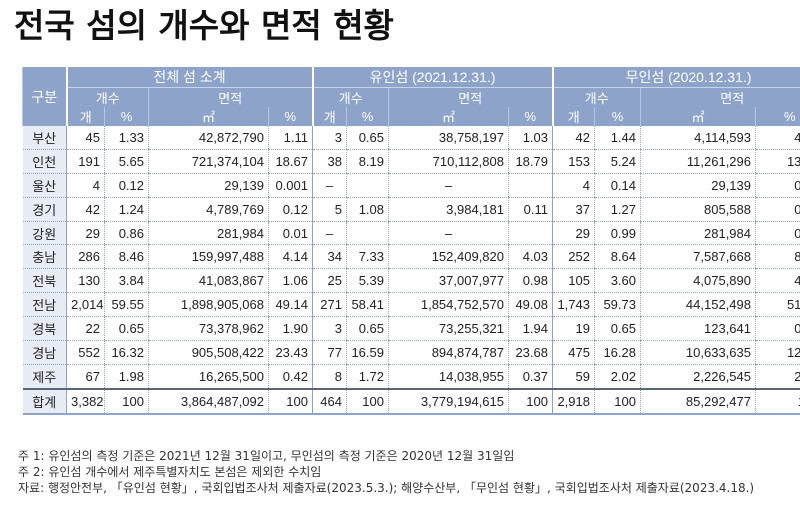 The width and height of the screenshot is (800, 517). What do you see at coordinates (448, 209) in the screenshot?
I see `value-cell: 3,984,181` at bounding box center [448, 209].